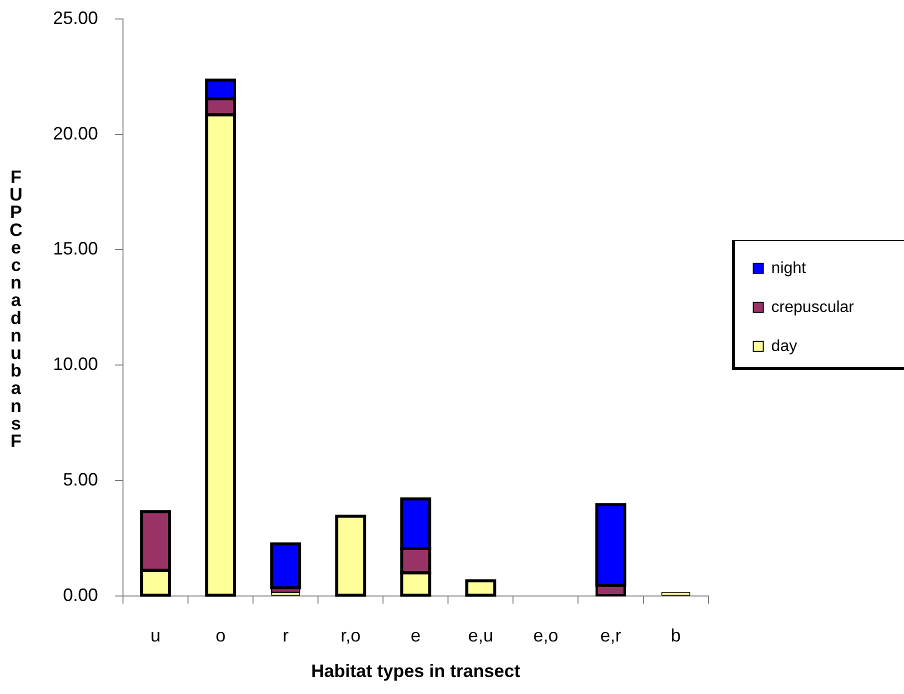 This screenshot has height=694, width=904. What do you see at coordinates (75, 248) in the screenshot?
I see `y-tick-label: 15.00` at bounding box center [75, 248].